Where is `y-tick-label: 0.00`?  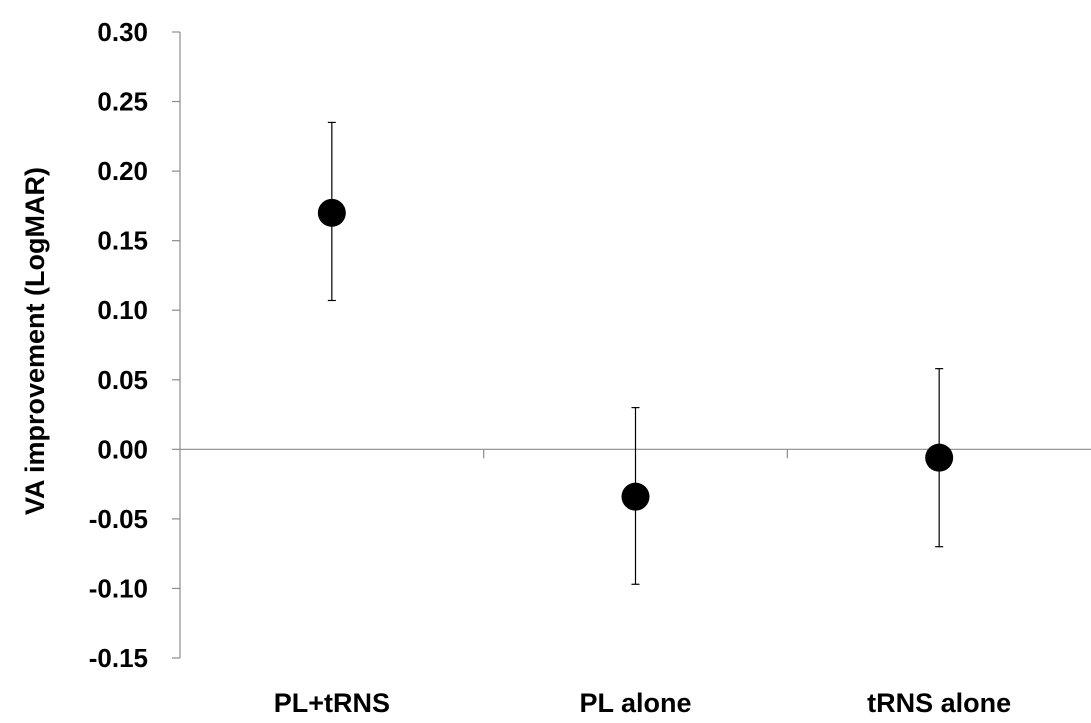 y-tick-label: 0.00 is located at coordinates (122, 449).